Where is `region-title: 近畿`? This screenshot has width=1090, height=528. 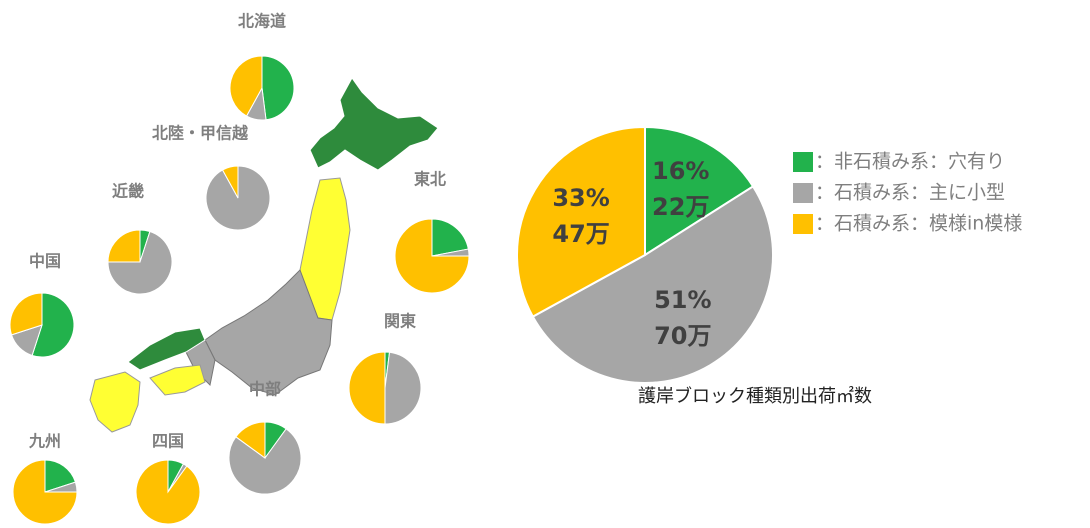
region-title: 近畿 is located at coordinates (128, 191).